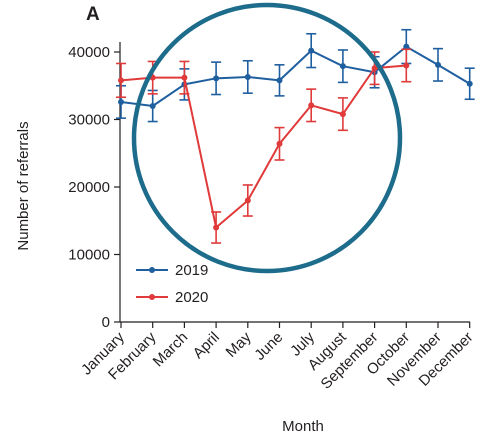 This screenshot has width=481, height=438. Describe the element at coordinates (170, 349) in the screenshot. I see `x-tick-label-march: March` at that location.